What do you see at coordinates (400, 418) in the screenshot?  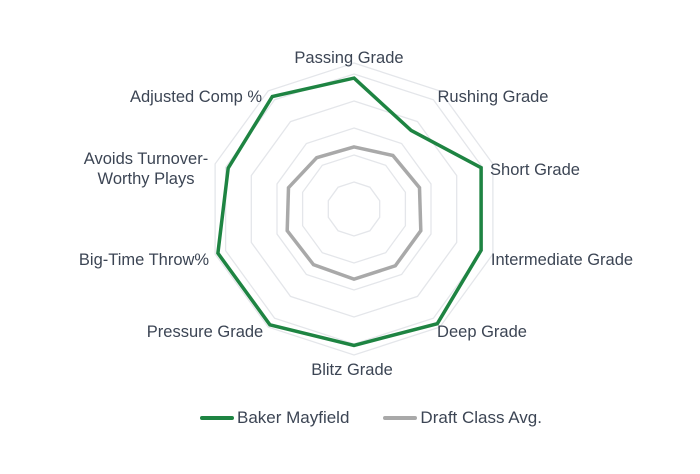 I see `legend-swatch-draft-class-avg` at bounding box center [400, 418].